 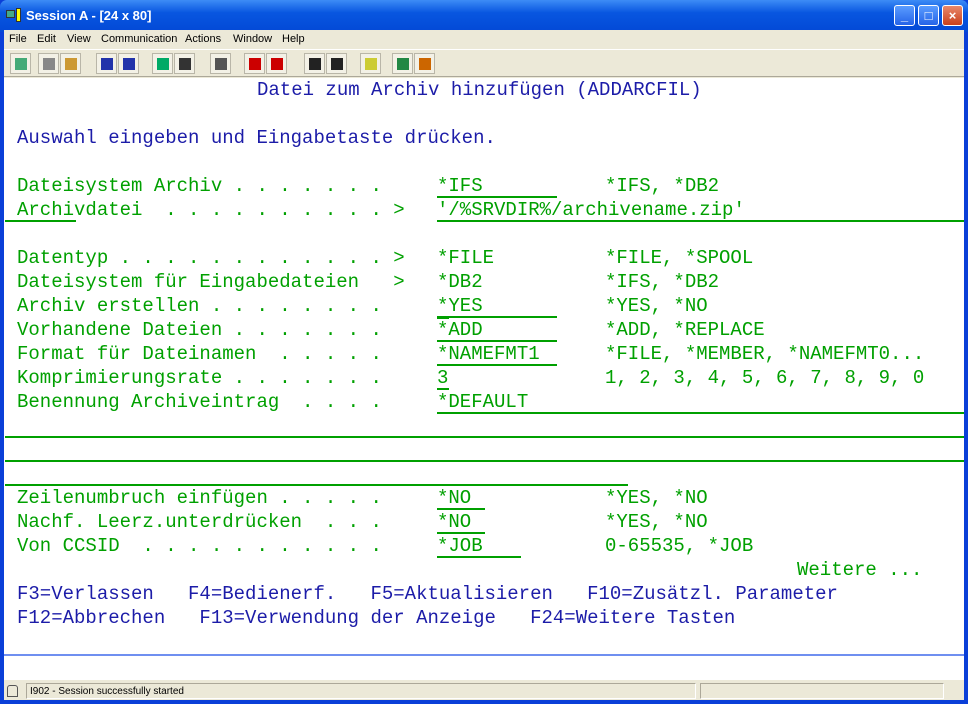 I want to click on menu-help: Help, so click(x=293, y=39).